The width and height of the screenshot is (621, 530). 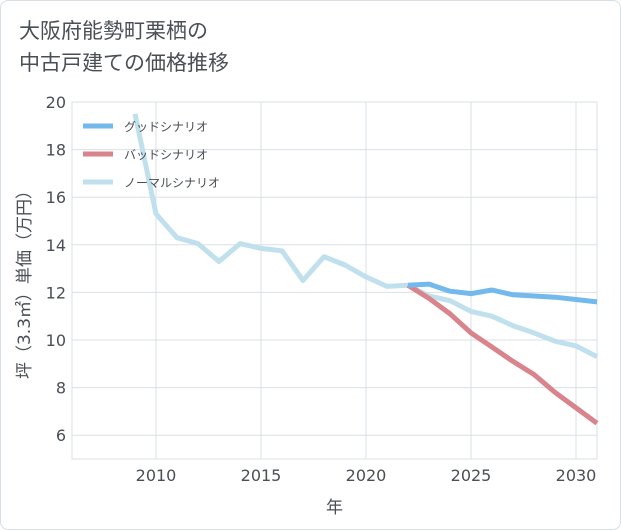 What do you see at coordinates (61, 388) in the screenshot?
I see `y-tick-label: 8` at bounding box center [61, 388].